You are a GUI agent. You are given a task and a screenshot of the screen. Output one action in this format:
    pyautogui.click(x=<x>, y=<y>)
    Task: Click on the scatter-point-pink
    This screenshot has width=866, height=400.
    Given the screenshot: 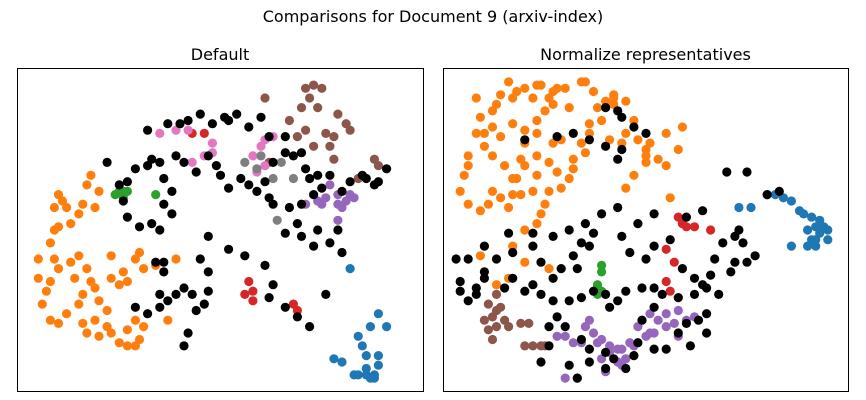 What is the action you would take?
    pyautogui.click(x=212, y=143)
    